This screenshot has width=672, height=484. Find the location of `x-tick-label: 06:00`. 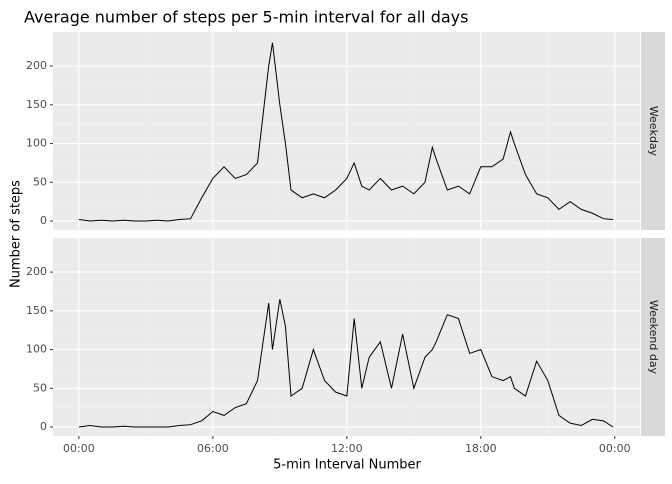

x-tick-label: 06:00 is located at coordinates (213, 448).